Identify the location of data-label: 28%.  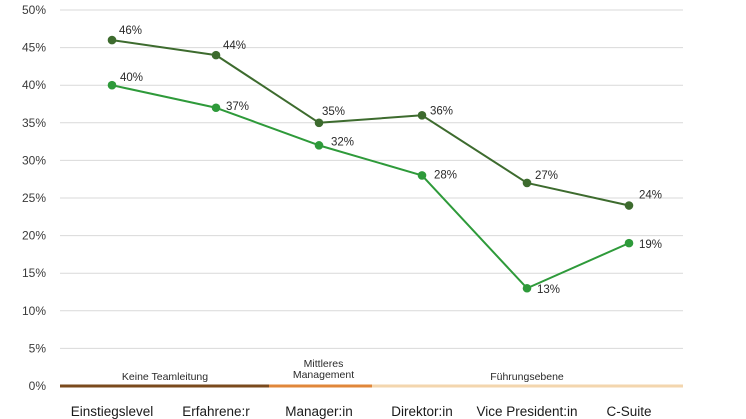
(445, 175).